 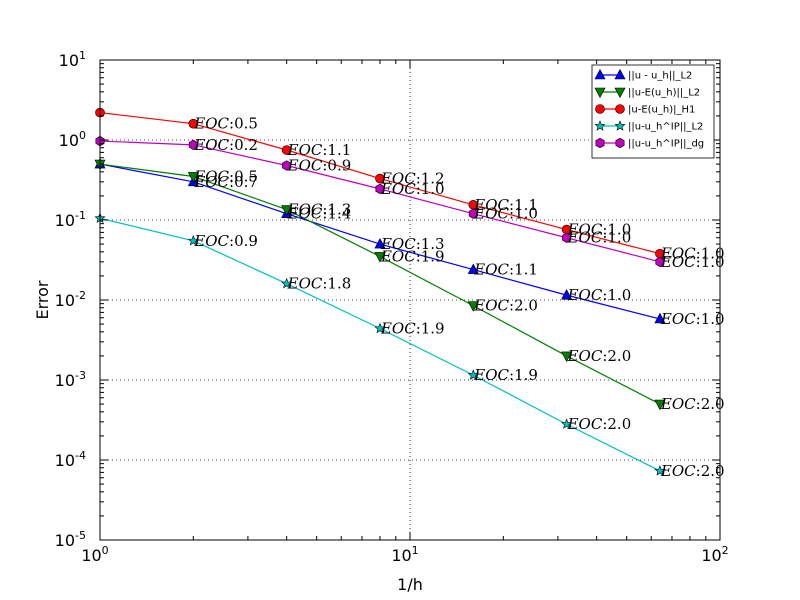 What do you see at coordinates (412, 244) in the screenshot?
I see `eoc-label: EOC:1.3` at bounding box center [412, 244].